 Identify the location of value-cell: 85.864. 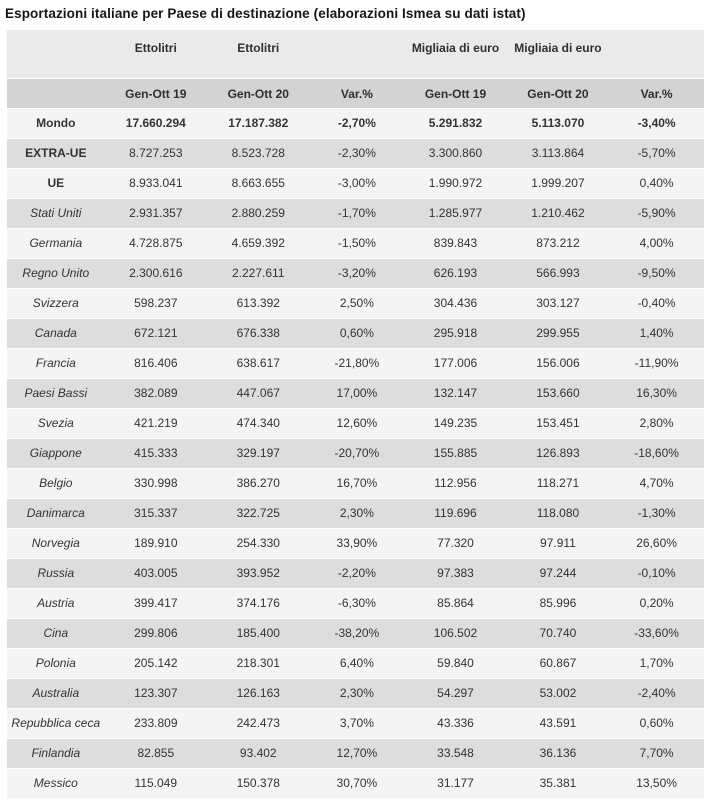
(455, 604).